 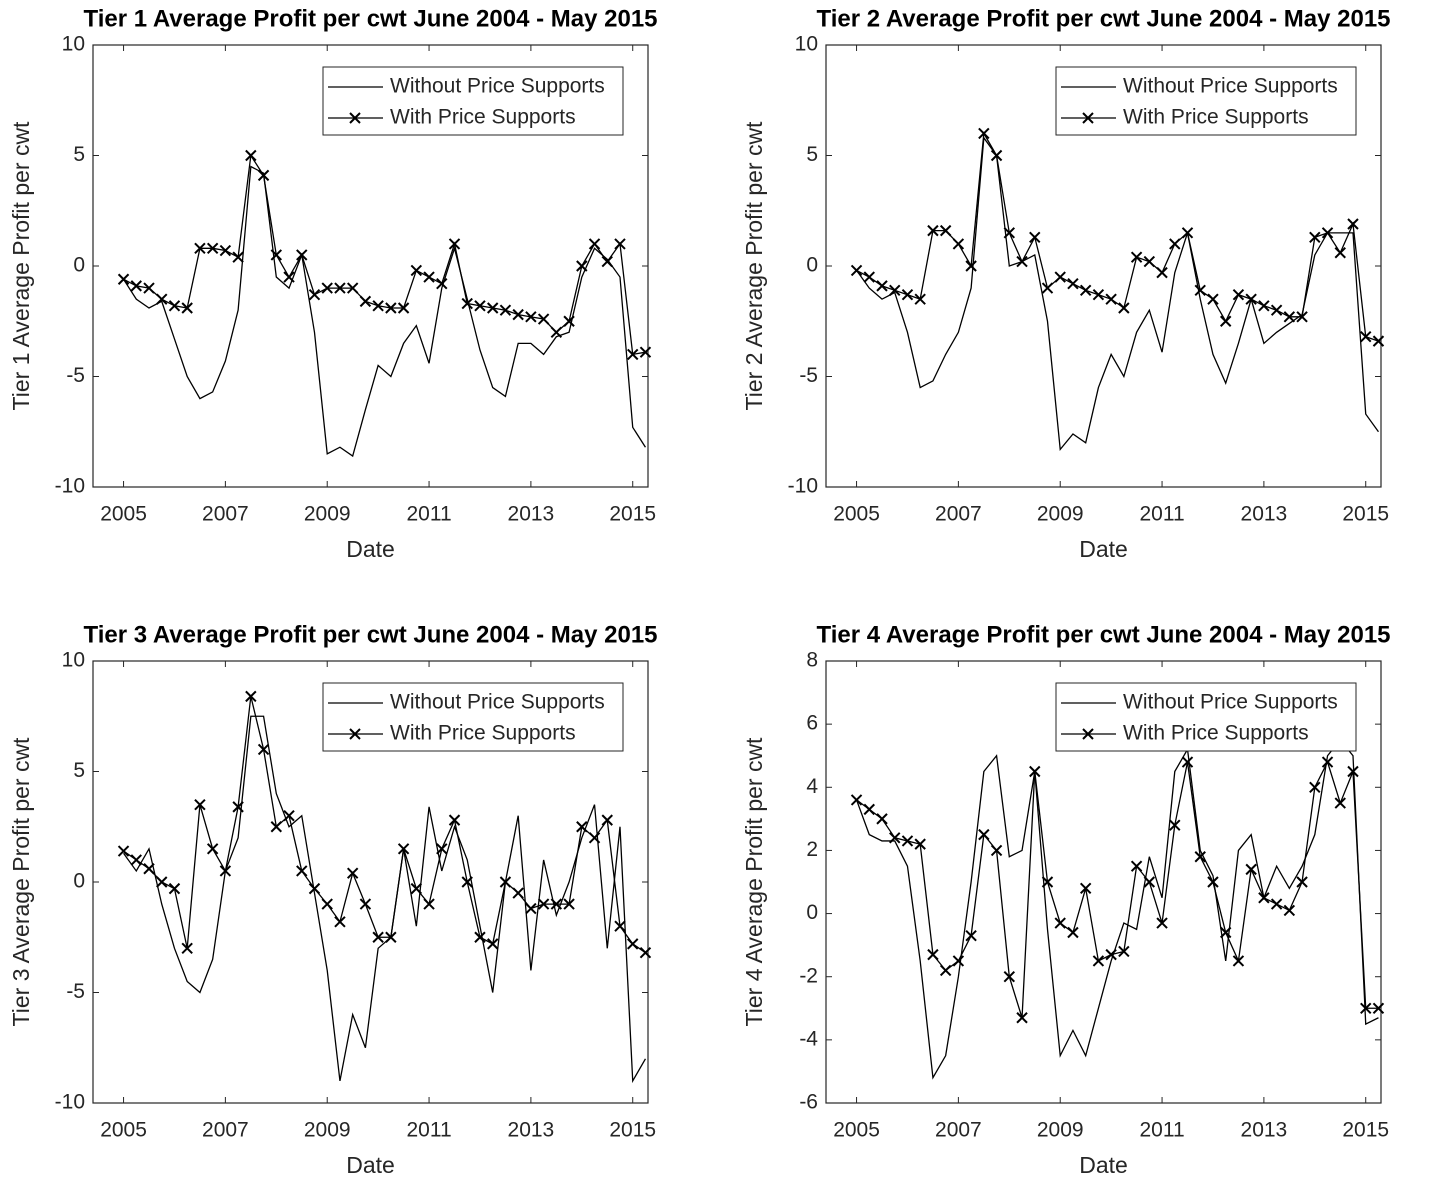 I want to click on x-tick-label: 2005, so click(x=123, y=1130).